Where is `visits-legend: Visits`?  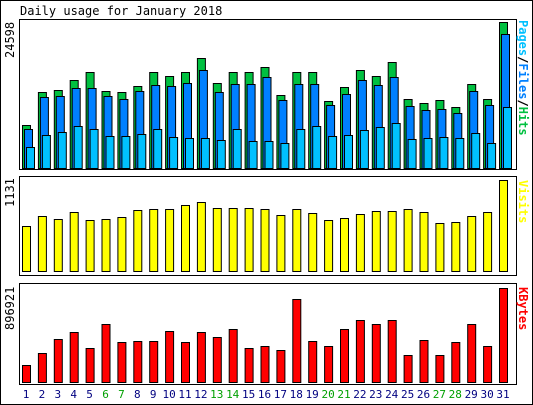
visits-legend: Visits is located at coordinates (523, 201).